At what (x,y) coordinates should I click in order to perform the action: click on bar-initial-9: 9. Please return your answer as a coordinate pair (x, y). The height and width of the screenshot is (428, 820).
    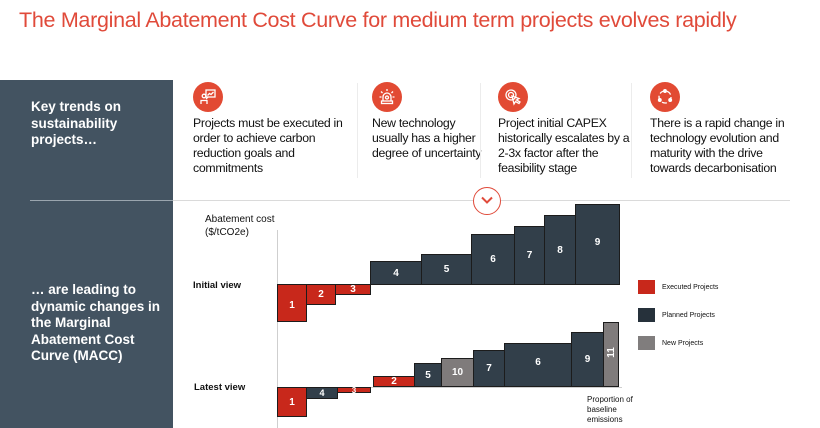
    Looking at the image, I should click on (597, 244).